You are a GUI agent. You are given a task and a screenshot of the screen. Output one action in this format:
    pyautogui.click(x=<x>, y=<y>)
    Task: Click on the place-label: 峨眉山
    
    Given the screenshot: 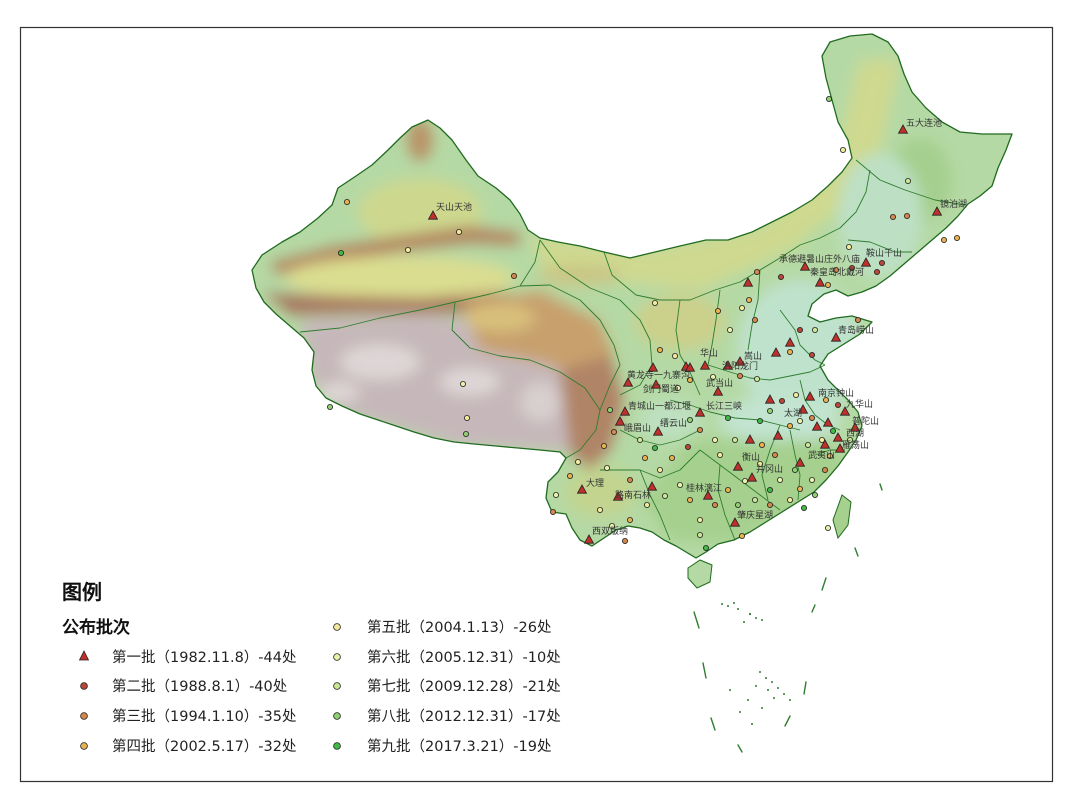 What is the action you would take?
    pyautogui.click(x=637, y=428)
    